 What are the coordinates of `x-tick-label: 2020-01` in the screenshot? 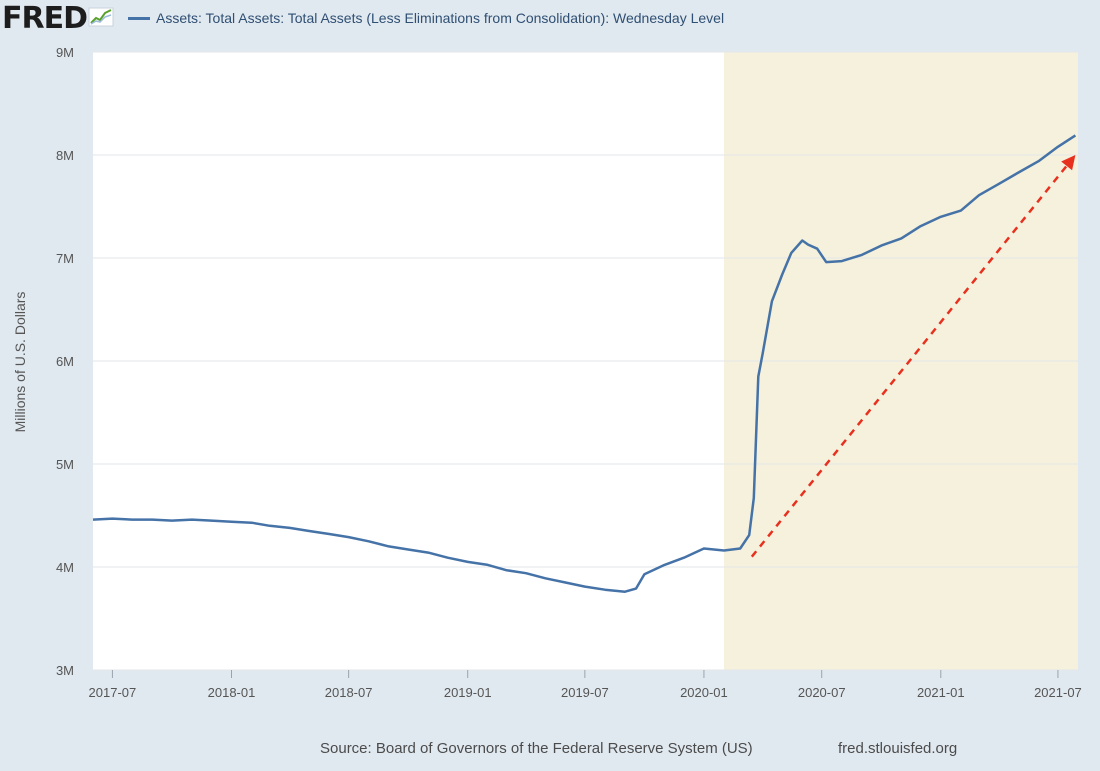 It's located at (704, 692).